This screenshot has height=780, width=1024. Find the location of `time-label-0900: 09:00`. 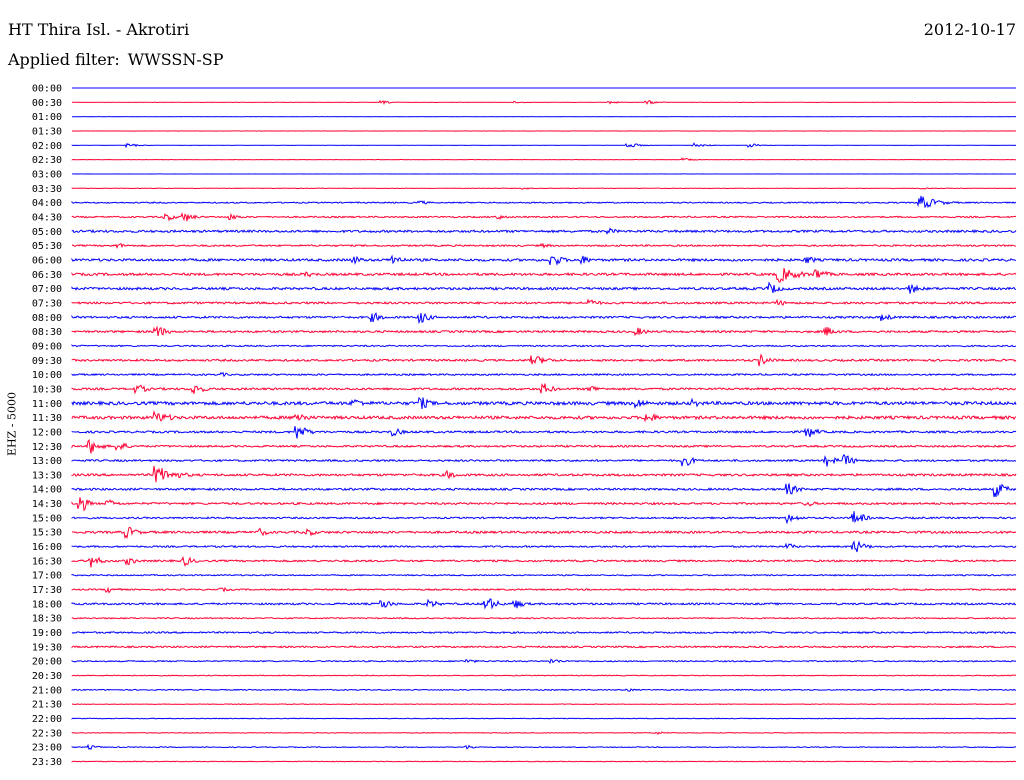

time-label-0900: 09:00 is located at coordinates (47, 346).